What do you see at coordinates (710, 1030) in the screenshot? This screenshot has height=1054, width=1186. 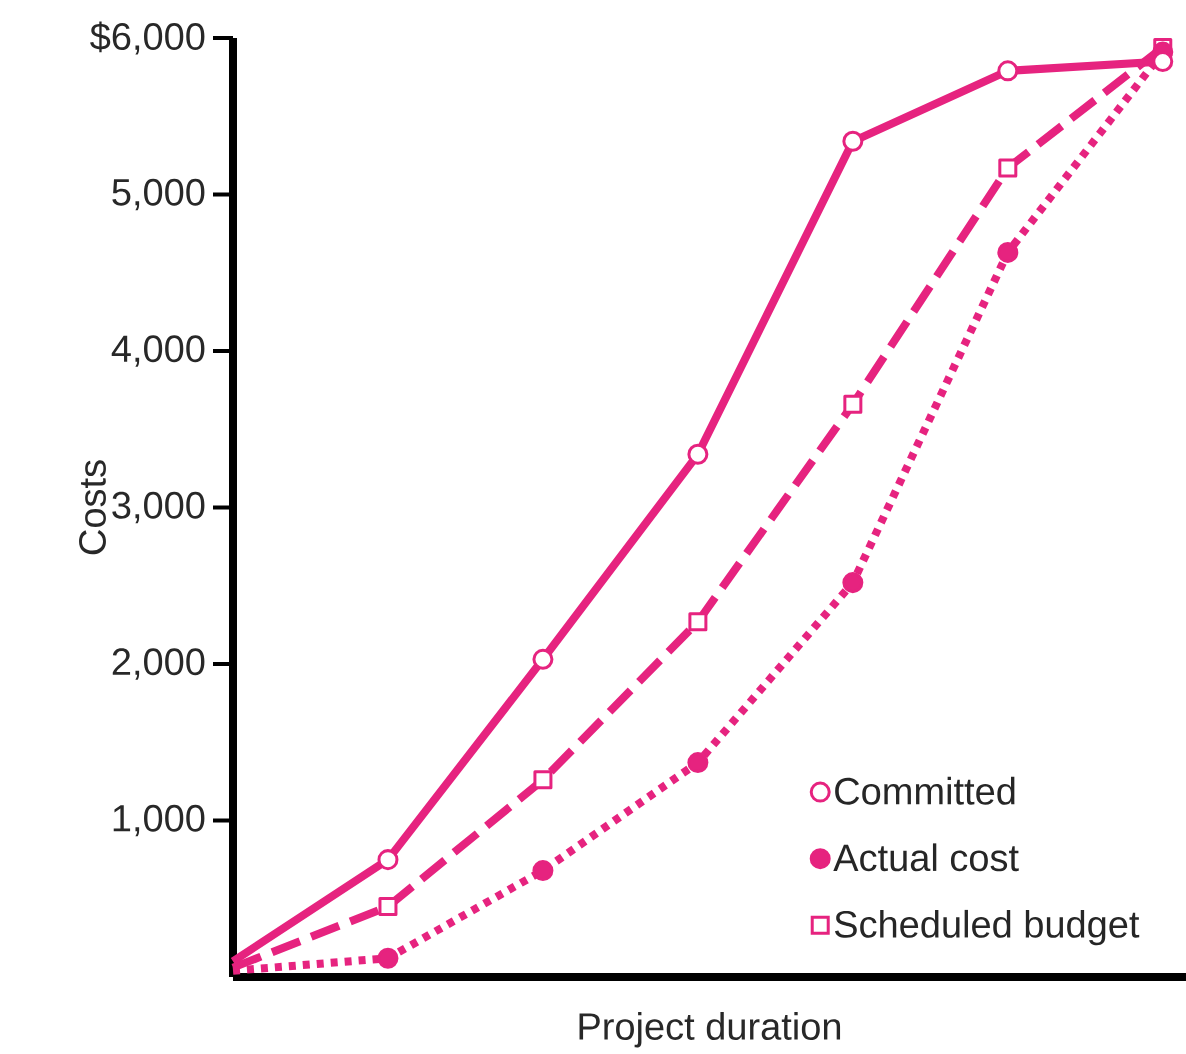 I see `x-axis-title: Project duration` at bounding box center [710, 1030].